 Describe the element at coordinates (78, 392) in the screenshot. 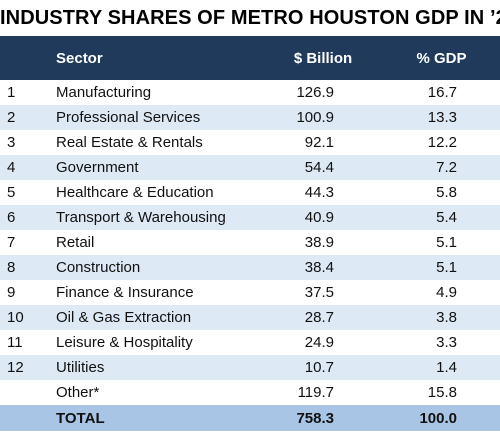

I see `sector-cell: Other*` at that location.